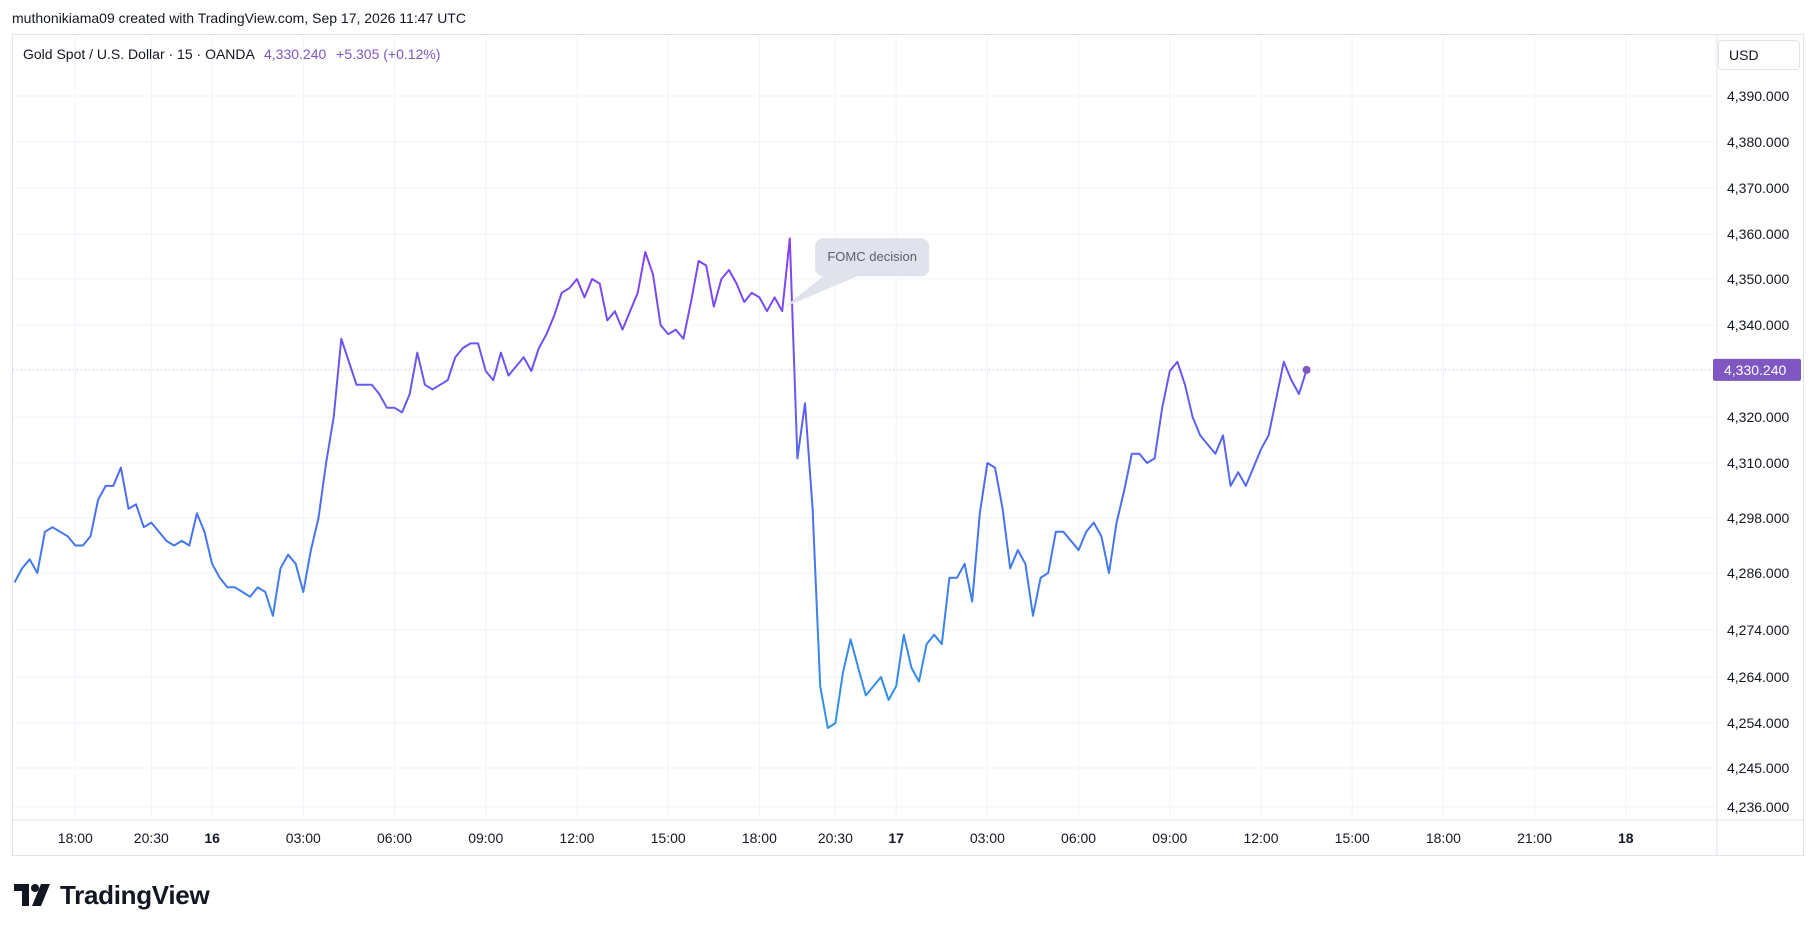 Image resolution: width=1815 pixels, height=931 pixels. What do you see at coordinates (1534, 838) in the screenshot?
I see `x-tick-label: 21:00` at bounding box center [1534, 838].